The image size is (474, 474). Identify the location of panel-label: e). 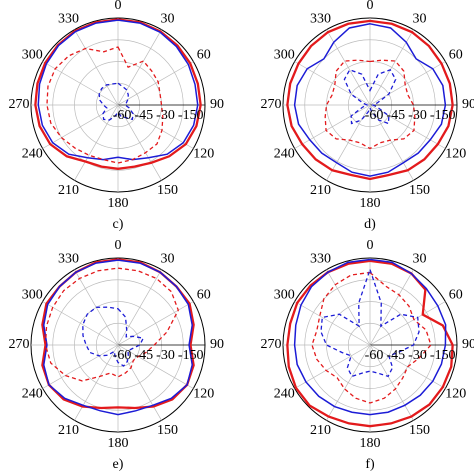
(118, 464).